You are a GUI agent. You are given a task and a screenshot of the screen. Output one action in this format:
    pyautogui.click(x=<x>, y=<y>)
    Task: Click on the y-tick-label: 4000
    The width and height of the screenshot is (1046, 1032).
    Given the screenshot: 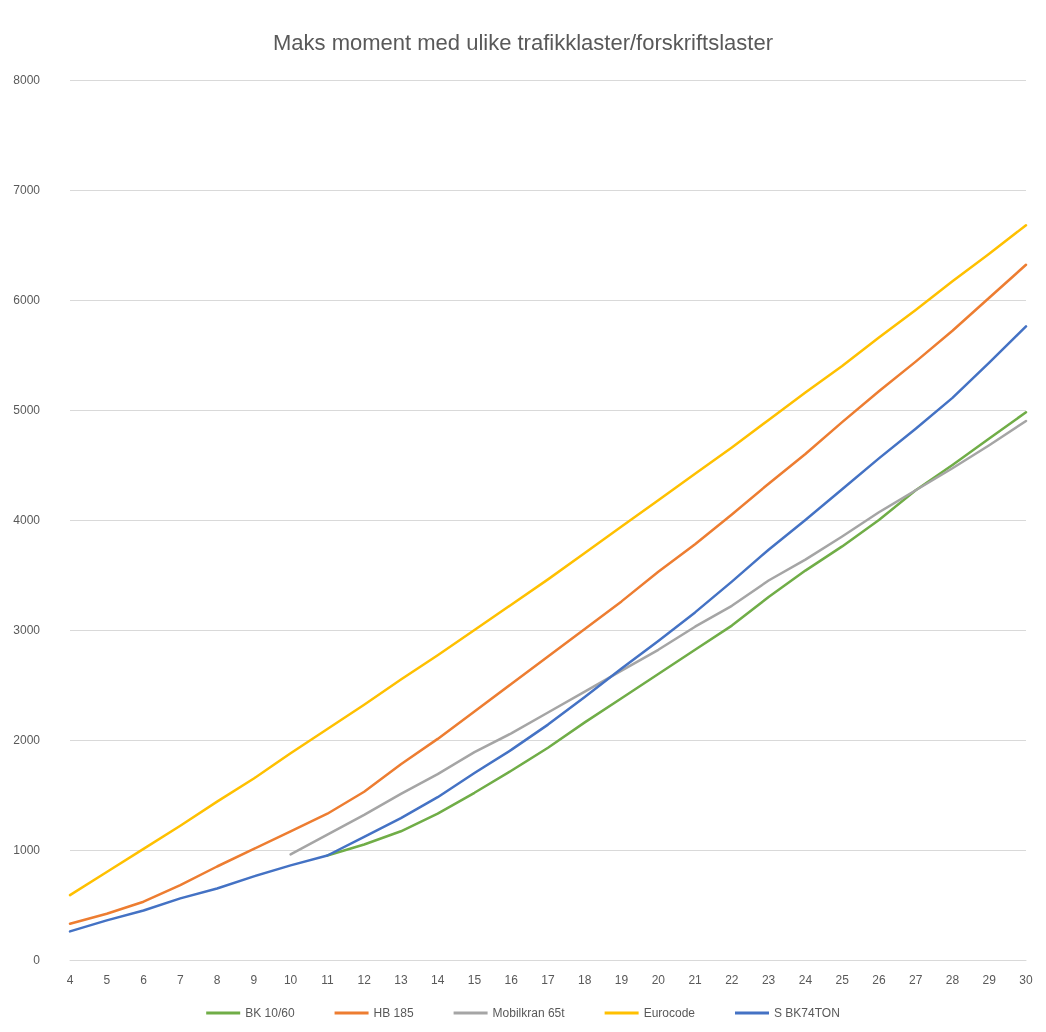 What is the action you would take?
    pyautogui.click(x=27, y=520)
    